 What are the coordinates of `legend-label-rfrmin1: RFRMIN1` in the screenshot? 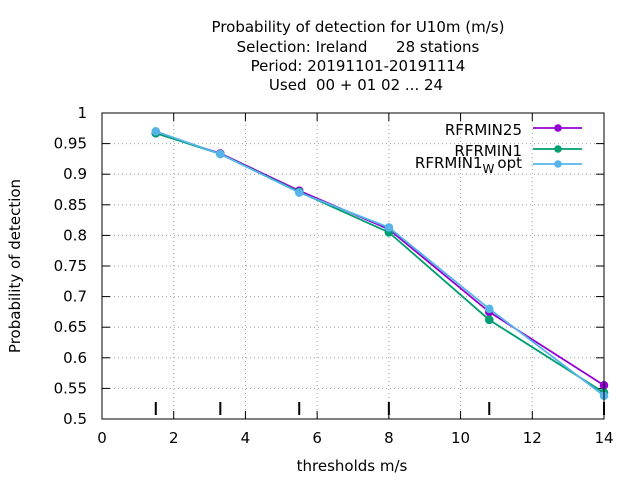 It's located at (488, 151).